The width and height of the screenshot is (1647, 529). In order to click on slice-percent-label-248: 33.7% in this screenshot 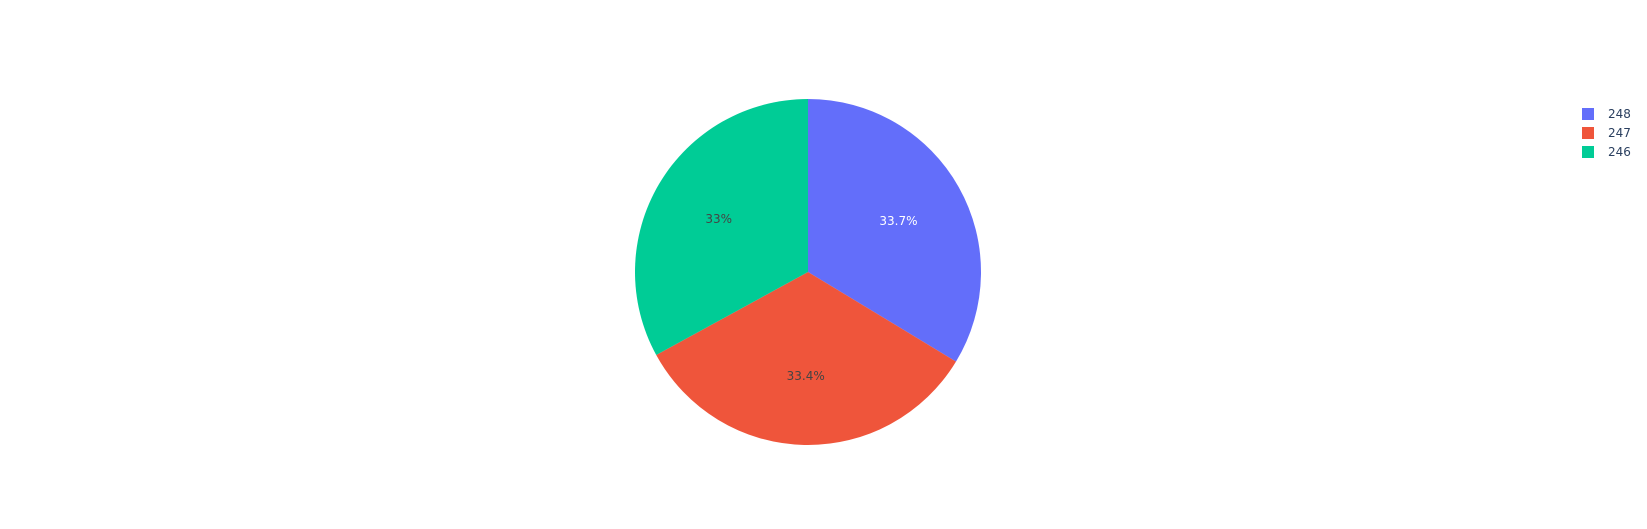, I will do `click(898, 221)`.